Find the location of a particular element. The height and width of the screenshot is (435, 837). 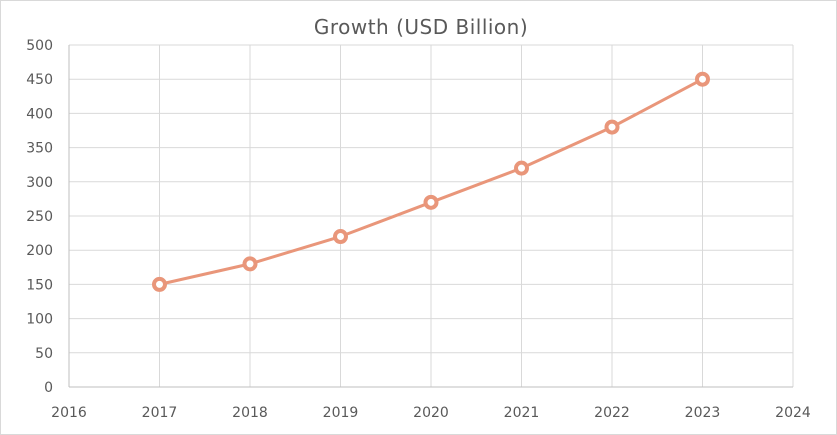

x-tick-label: 2020 is located at coordinates (431, 413).